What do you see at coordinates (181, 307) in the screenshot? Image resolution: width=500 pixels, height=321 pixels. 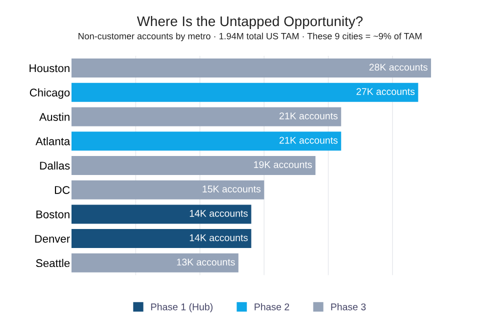 I see `legend-label: Phase 1 (Hub)` at bounding box center [181, 307].